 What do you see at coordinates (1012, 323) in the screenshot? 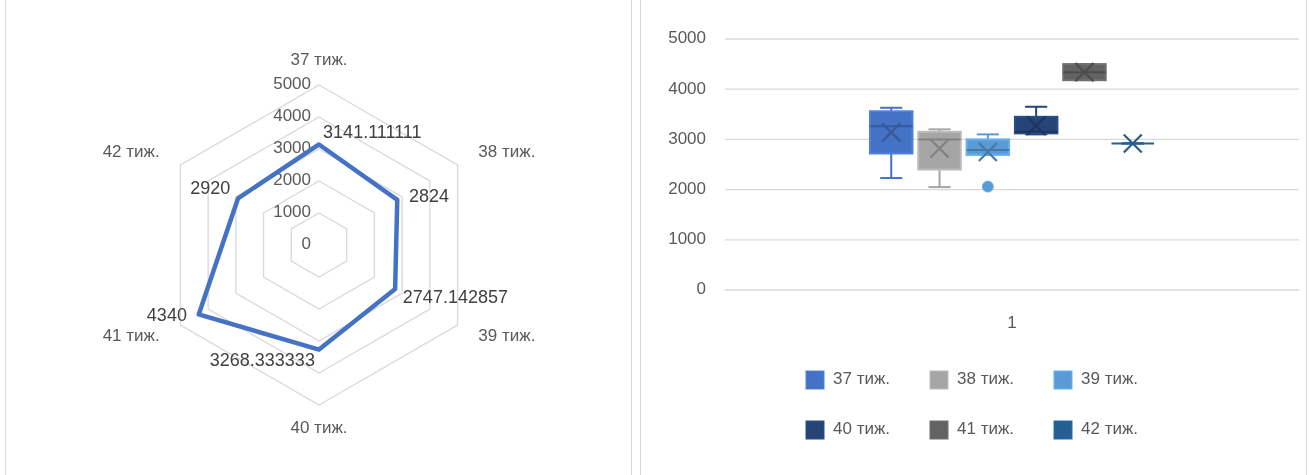
I see `x-tick-label: 1` at bounding box center [1012, 323].